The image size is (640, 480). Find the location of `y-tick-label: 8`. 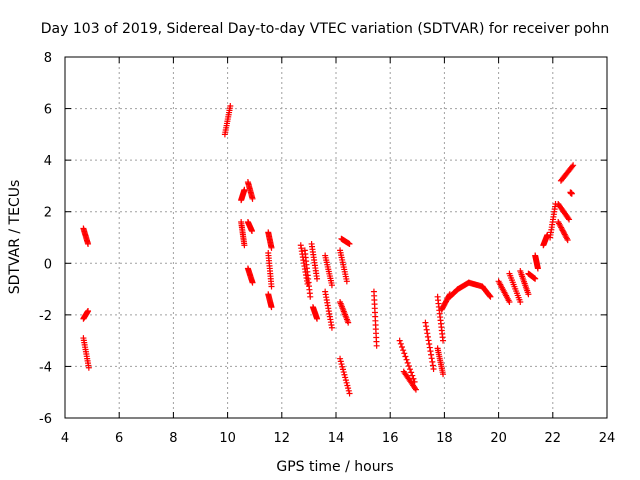

y-tick-label: 8 is located at coordinates (48, 58).